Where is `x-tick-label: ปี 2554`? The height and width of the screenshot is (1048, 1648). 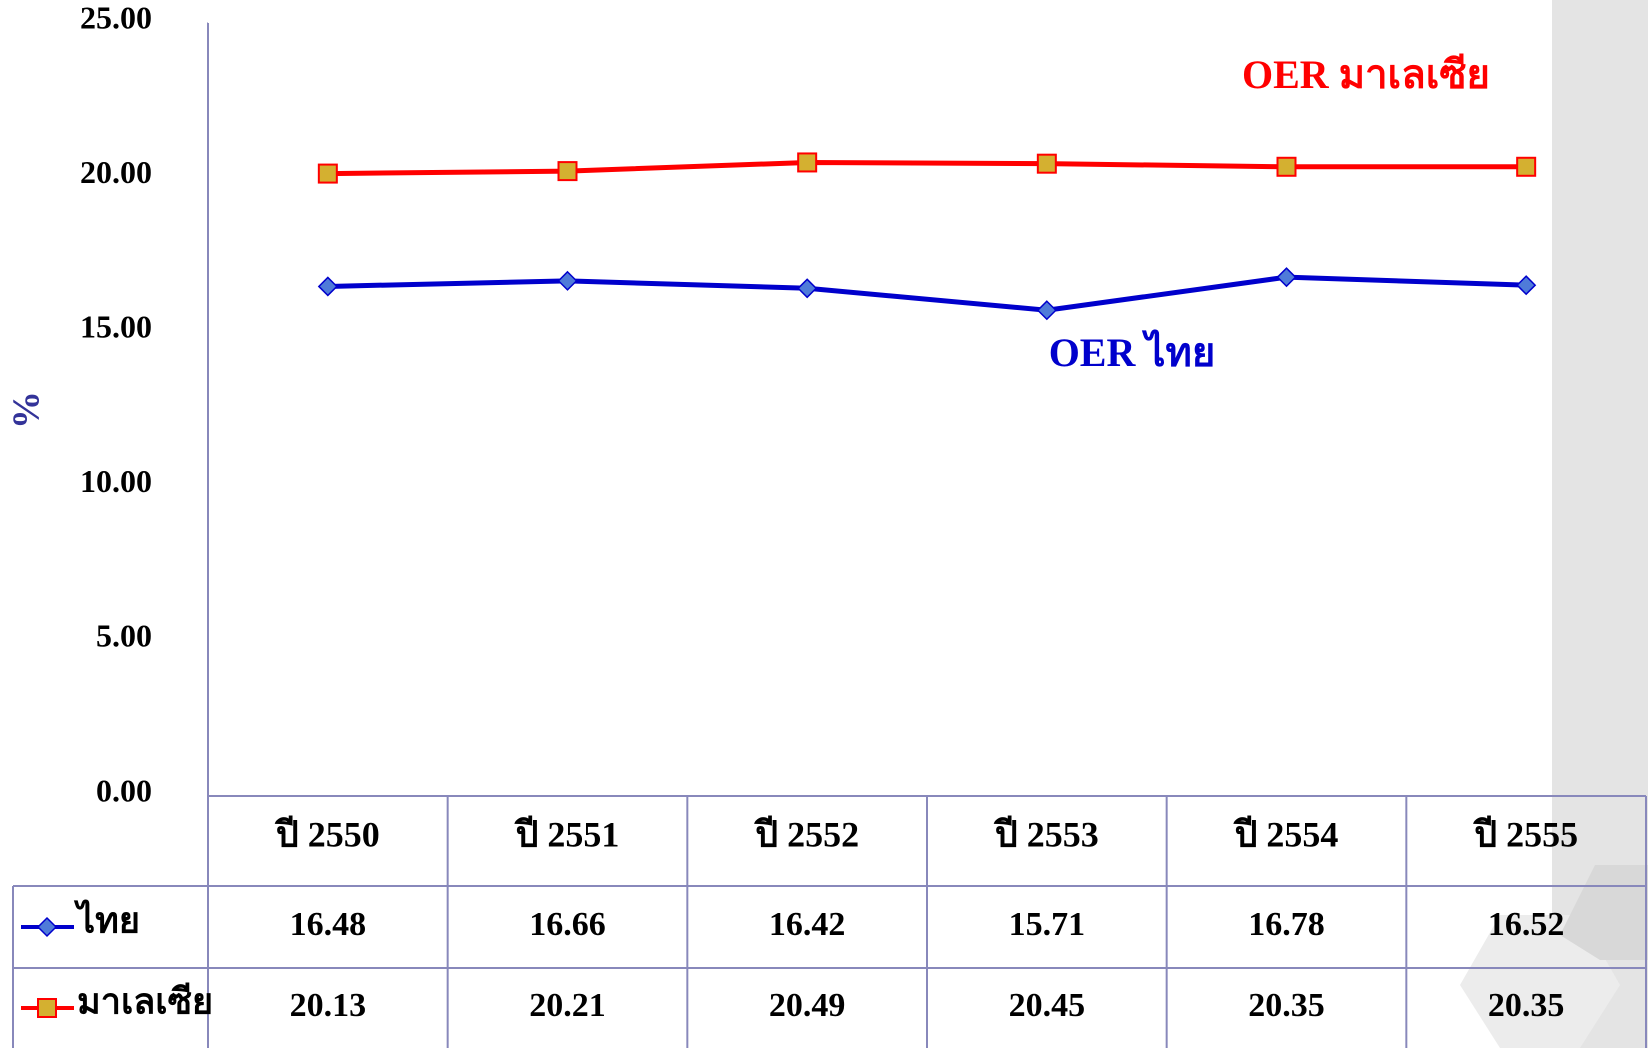
x-tick-label: ปี 2554 is located at coordinates (1286, 834).